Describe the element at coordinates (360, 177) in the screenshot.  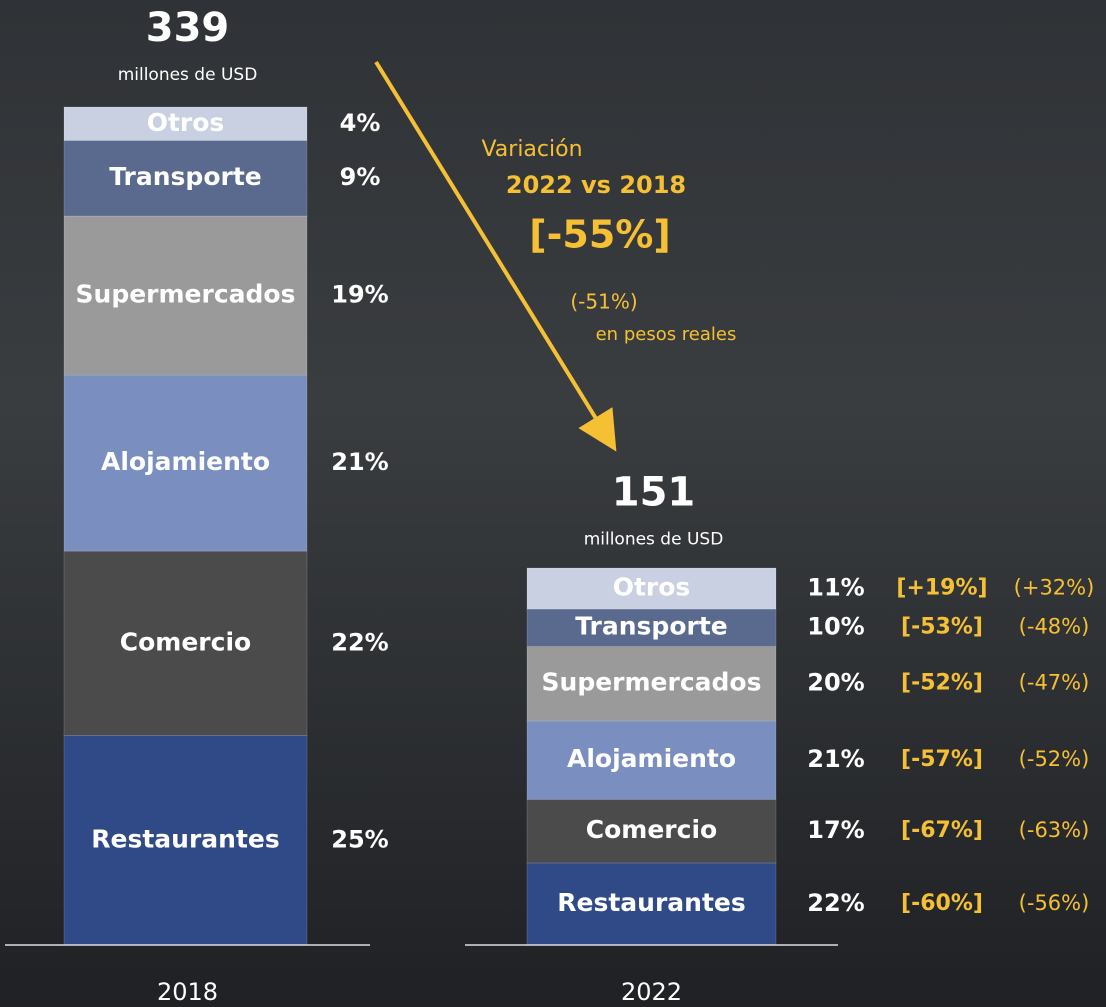
I see `value-label: 9%` at that location.